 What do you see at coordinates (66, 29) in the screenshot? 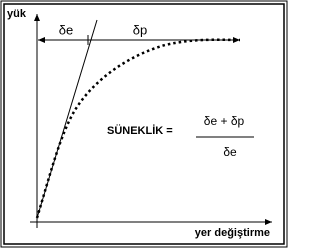
I see `elastic-label: δe` at bounding box center [66, 29].